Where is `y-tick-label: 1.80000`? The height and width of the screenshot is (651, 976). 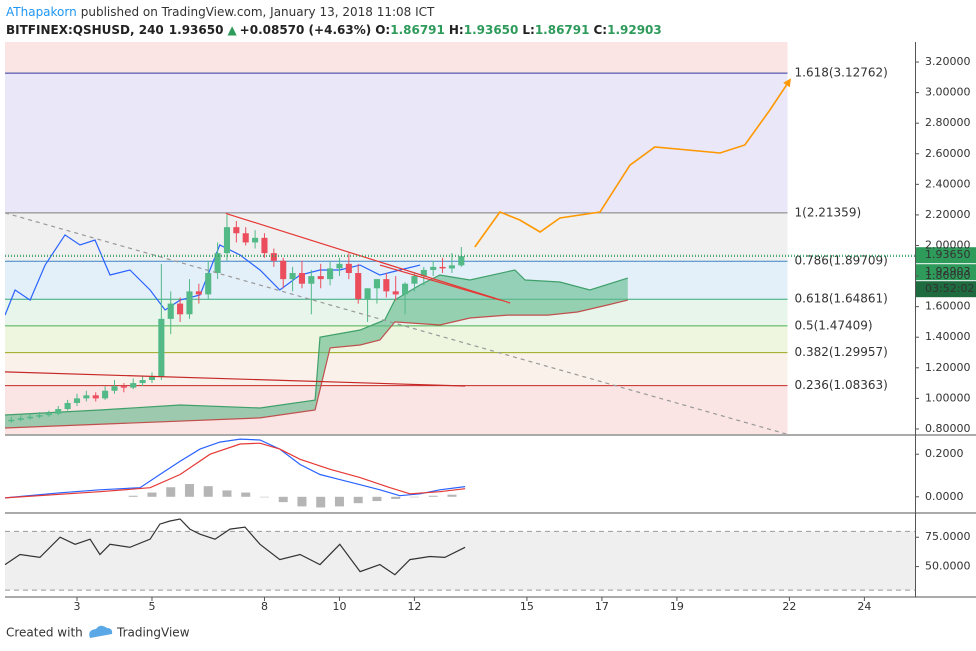 y-tick-label: 1.80000 is located at coordinates (948, 275).